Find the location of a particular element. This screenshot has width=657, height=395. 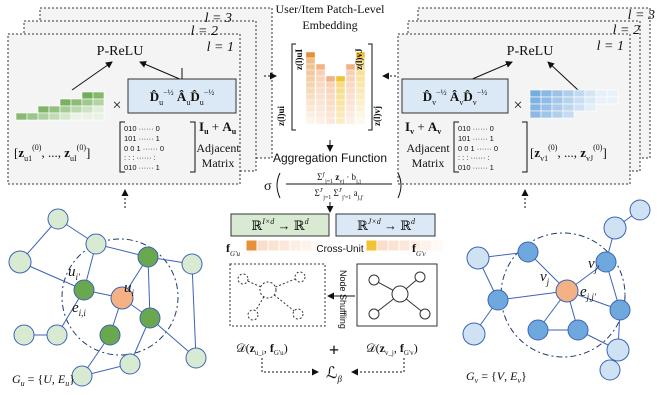

svg-text: ΣJ'j=1 ΣJ'j'=1 aj,j' is located at coordinates (339, 194).